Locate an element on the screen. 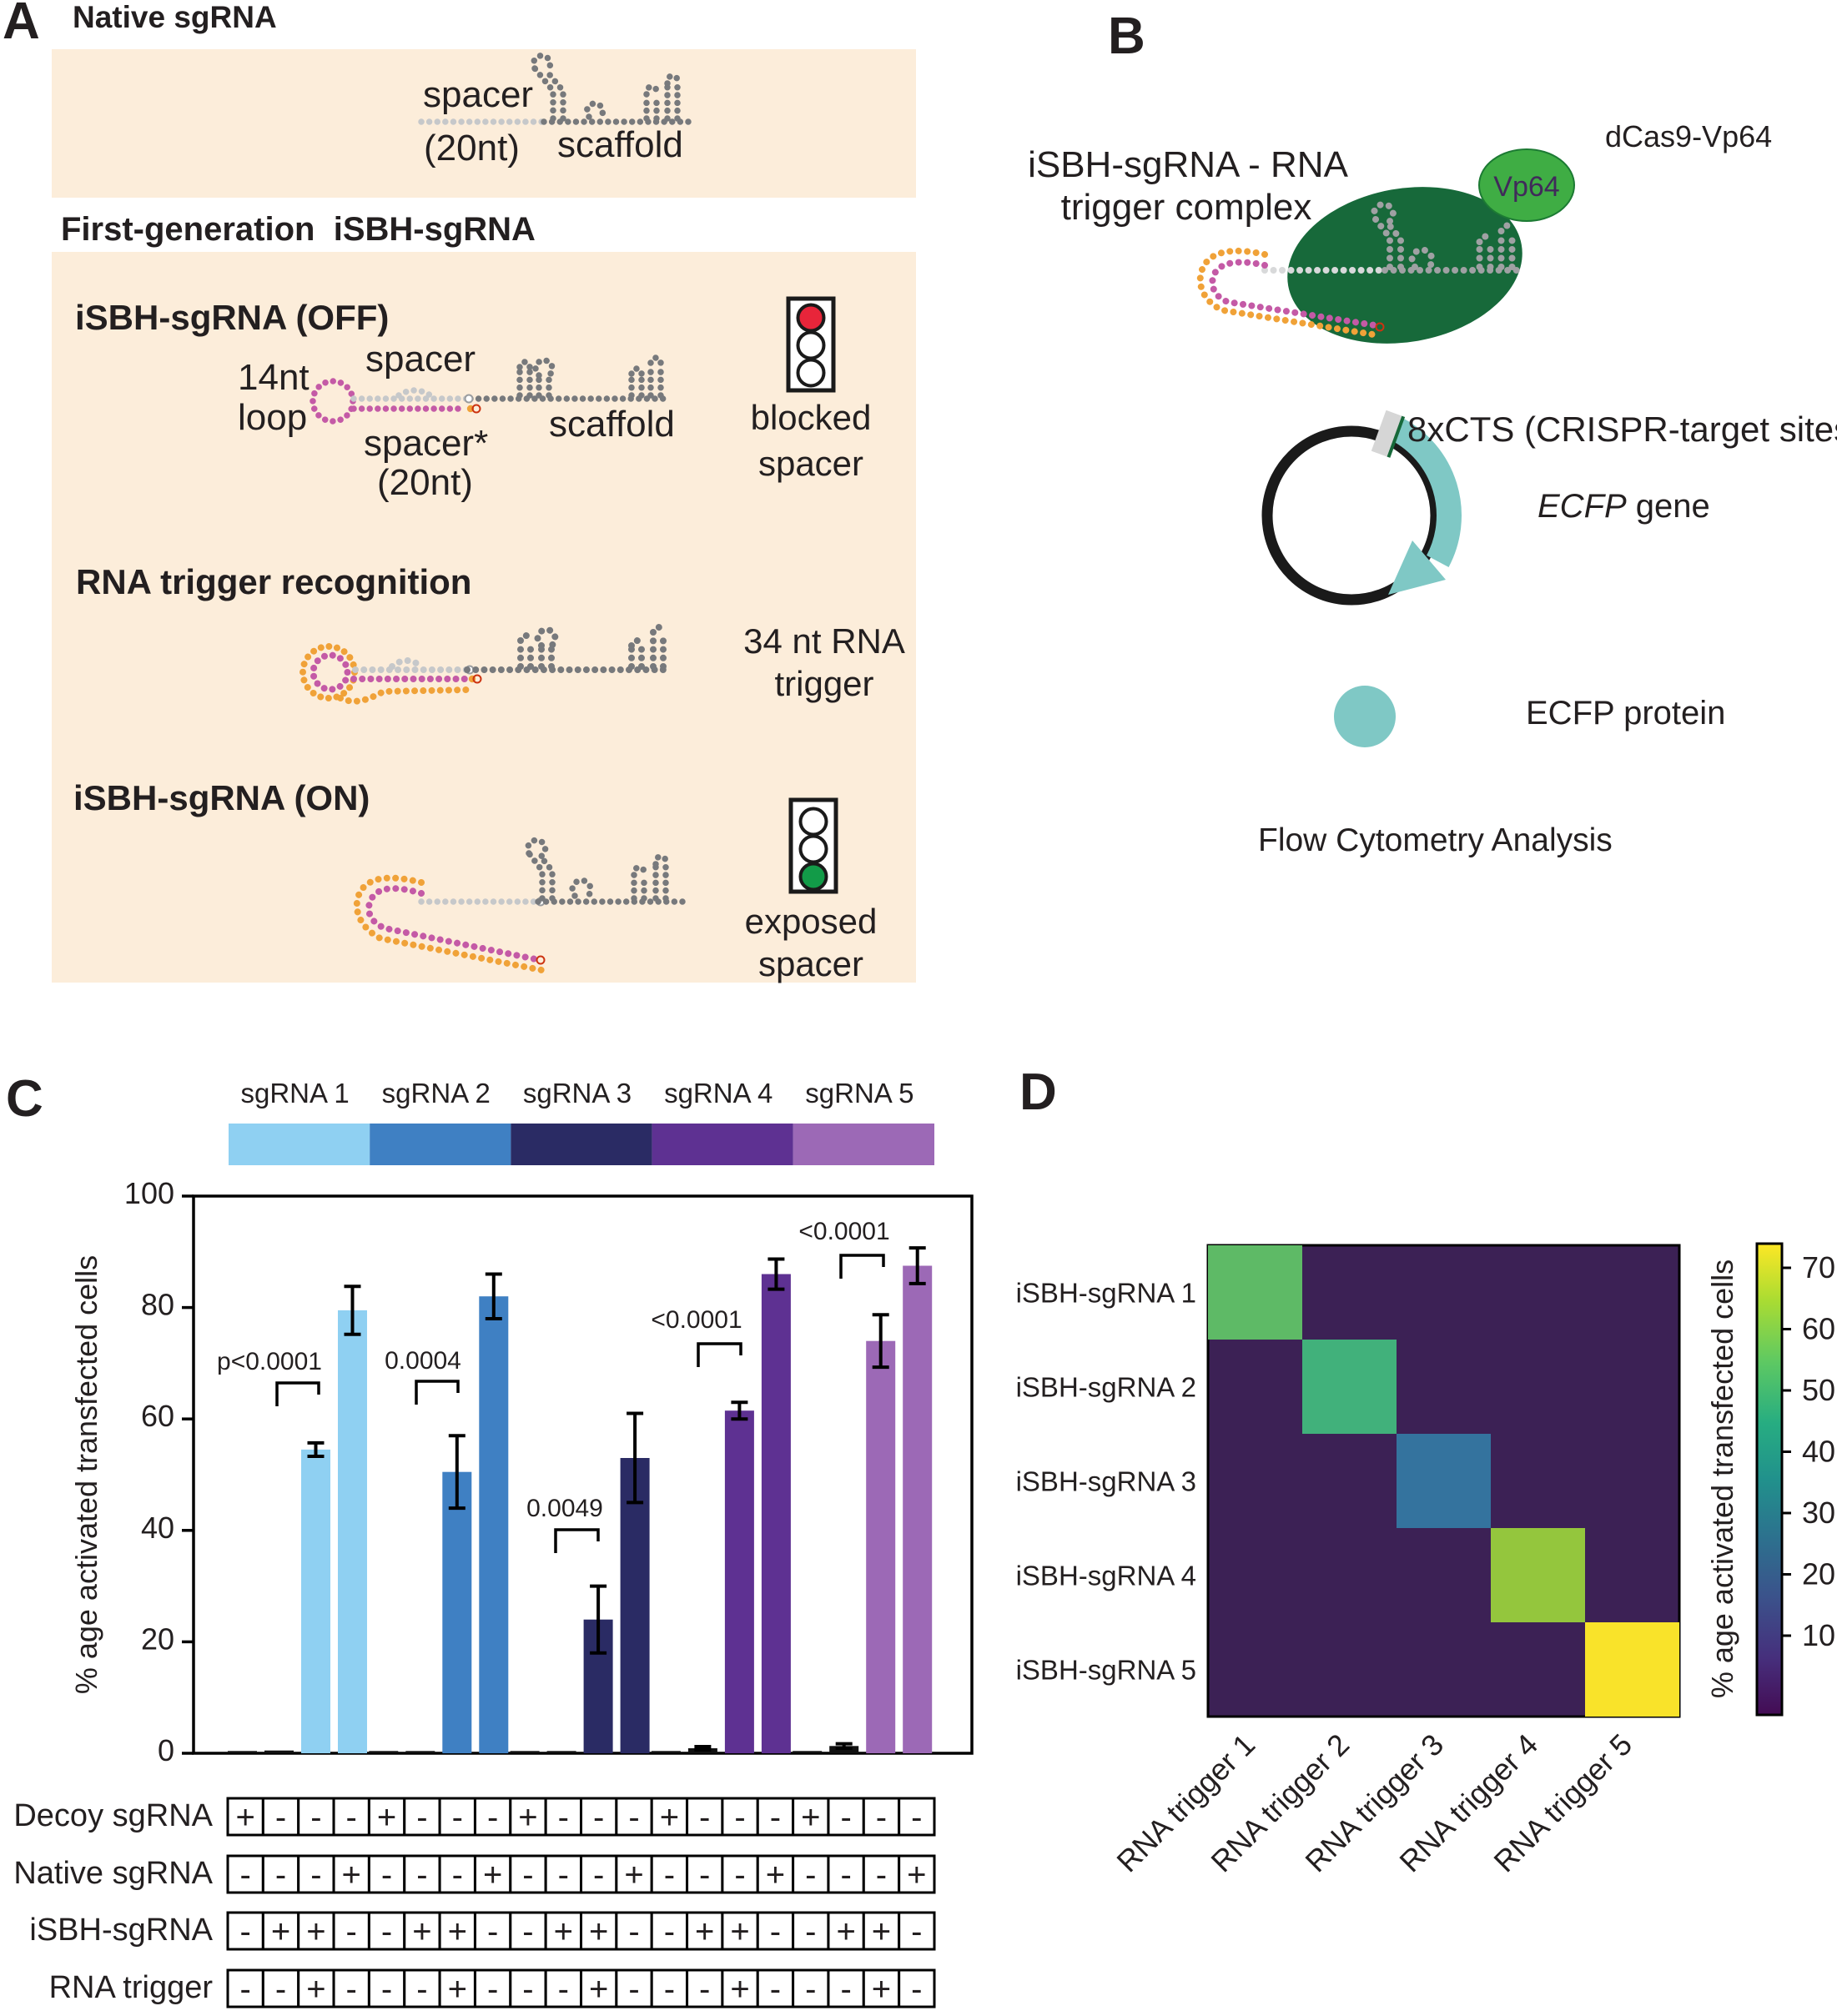  svg-text: 40 is located at coordinates (158, 1528).